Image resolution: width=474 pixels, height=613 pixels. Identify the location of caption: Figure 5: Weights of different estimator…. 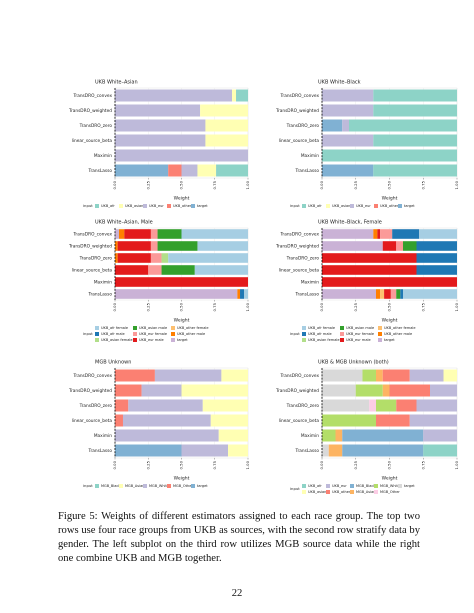
(239, 537).